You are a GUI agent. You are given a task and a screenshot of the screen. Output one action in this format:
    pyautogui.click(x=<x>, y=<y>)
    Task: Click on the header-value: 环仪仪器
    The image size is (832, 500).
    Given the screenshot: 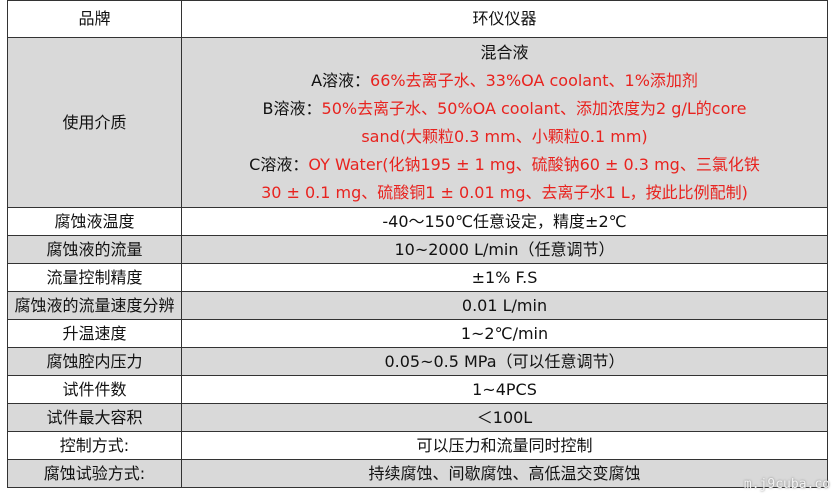 What is the action you would take?
    pyautogui.click(x=504, y=19)
    